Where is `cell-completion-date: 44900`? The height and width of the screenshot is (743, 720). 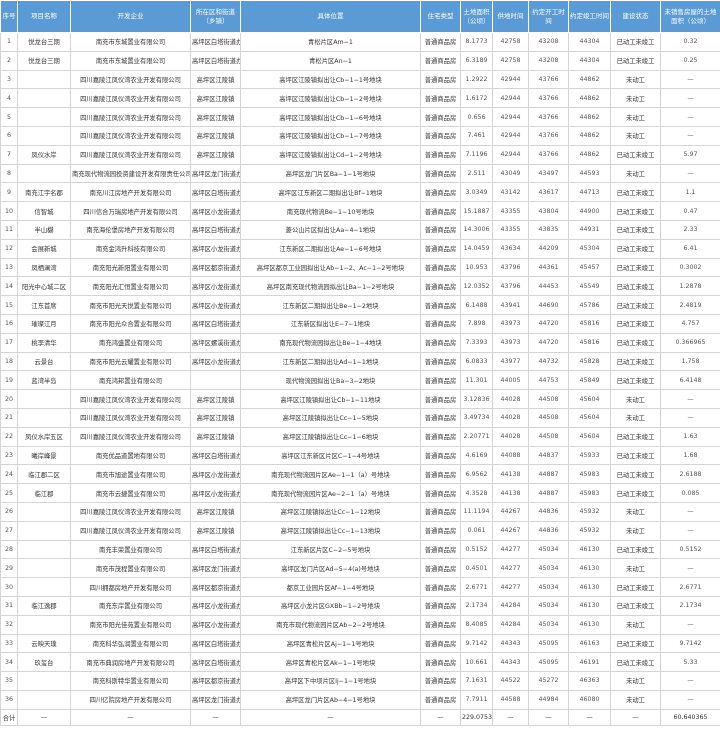 cell-completion-date: 44900 is located at coordinates (589, 211).